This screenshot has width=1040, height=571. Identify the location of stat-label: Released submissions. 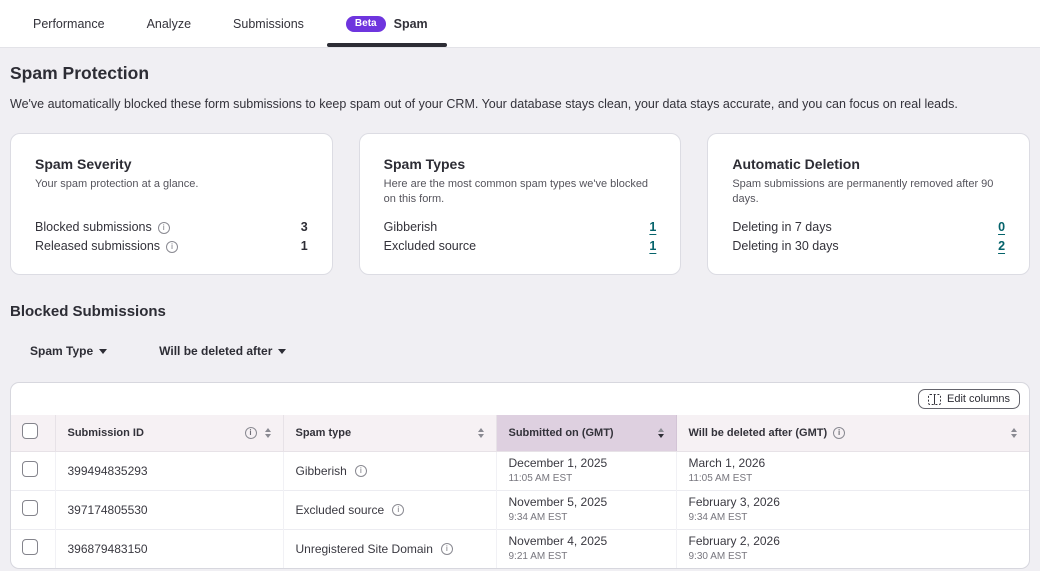
(107, 246).